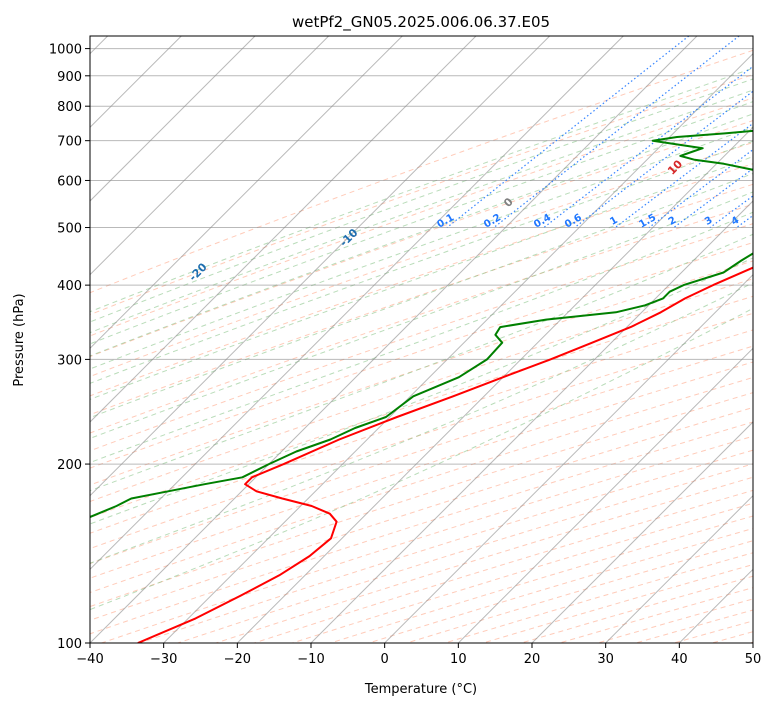 This screenshot has height=708, width=775. Describe the element at coordinates (69, 465) in the screenshot. I see `y-tick-label: 200` at that location.